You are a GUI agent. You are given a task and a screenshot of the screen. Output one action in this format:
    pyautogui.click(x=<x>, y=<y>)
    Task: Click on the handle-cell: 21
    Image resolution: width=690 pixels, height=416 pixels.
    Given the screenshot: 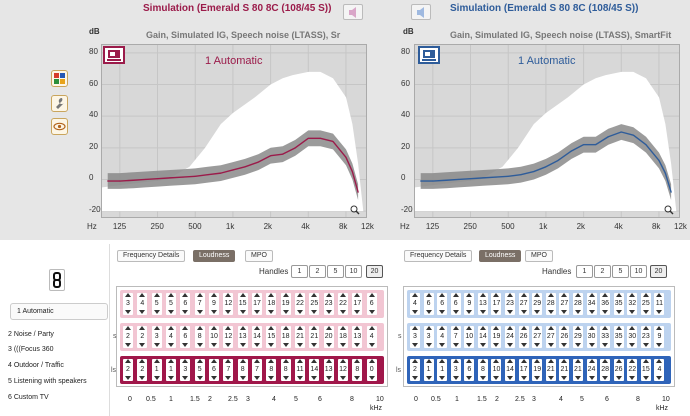 What is the action you would take?
    pyautogui.click(x=300, y=337)
    